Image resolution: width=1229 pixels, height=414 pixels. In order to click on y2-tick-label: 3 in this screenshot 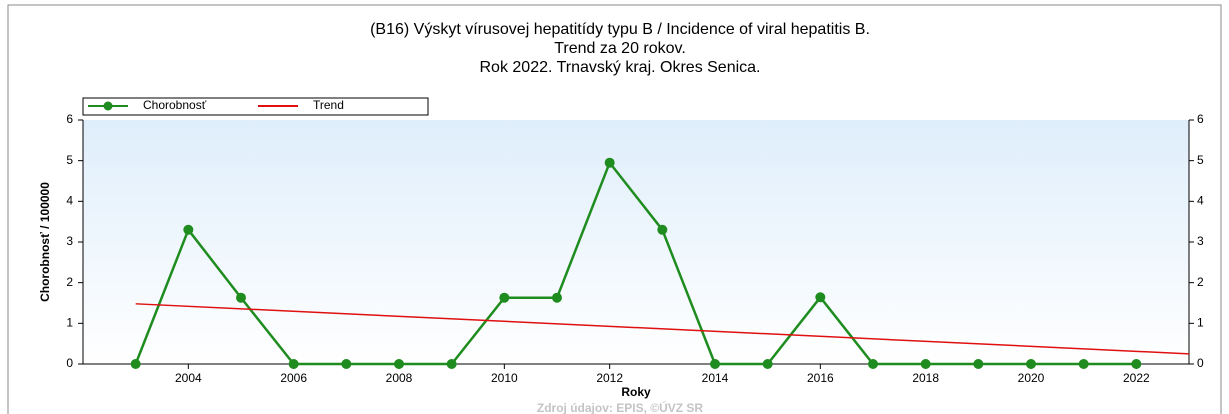, I will do `click(1200, 241)`.